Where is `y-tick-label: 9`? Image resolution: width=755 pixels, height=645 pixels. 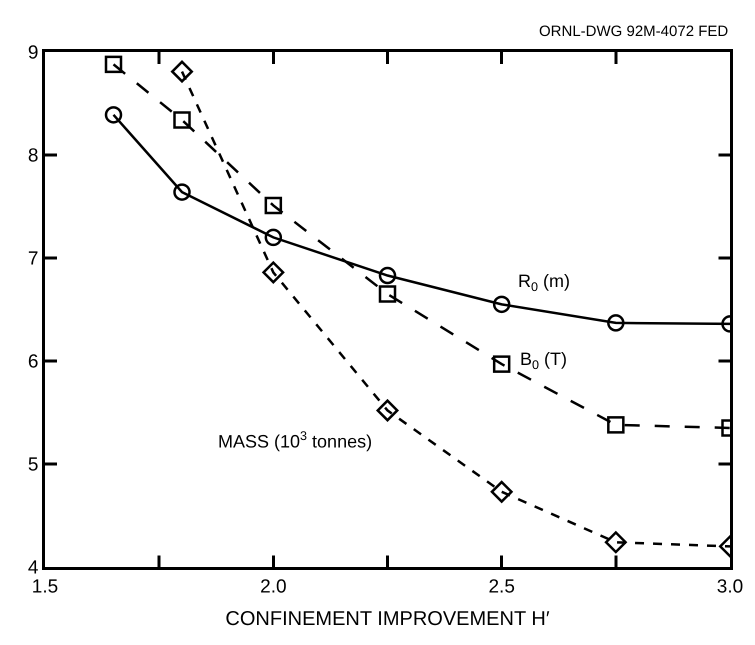 y-tick-label: 9 is located at coordinates (33, 53).